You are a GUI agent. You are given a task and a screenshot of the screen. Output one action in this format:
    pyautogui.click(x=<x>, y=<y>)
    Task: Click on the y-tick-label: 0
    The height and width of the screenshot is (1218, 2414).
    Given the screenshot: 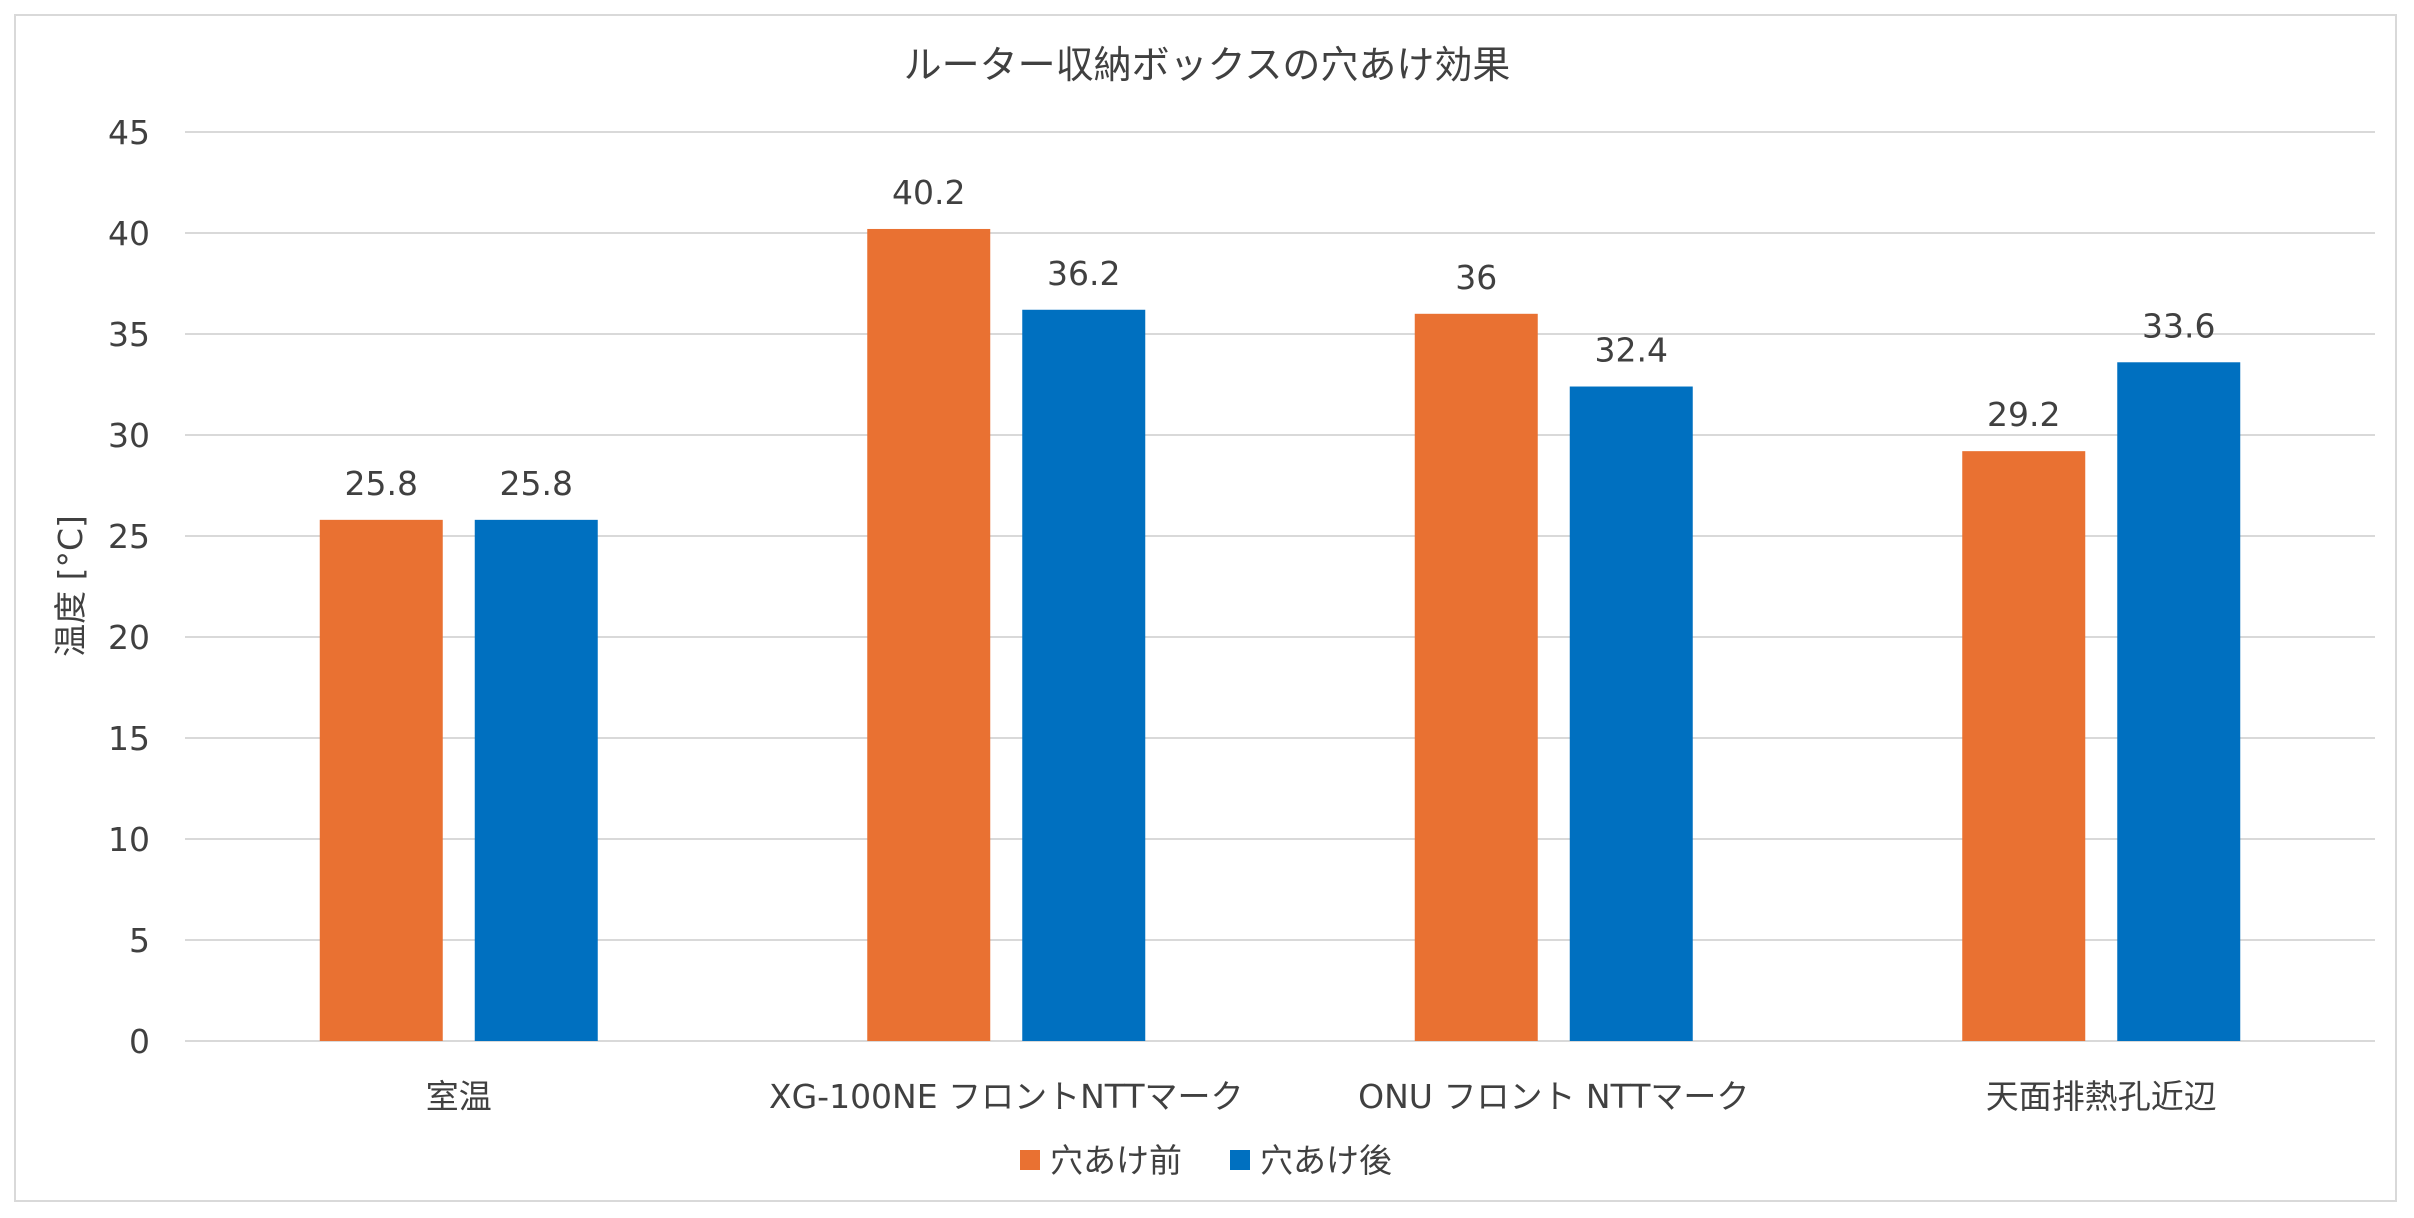 What is the action you would take?
    pyautogui.click(x=139, y=1041)
    